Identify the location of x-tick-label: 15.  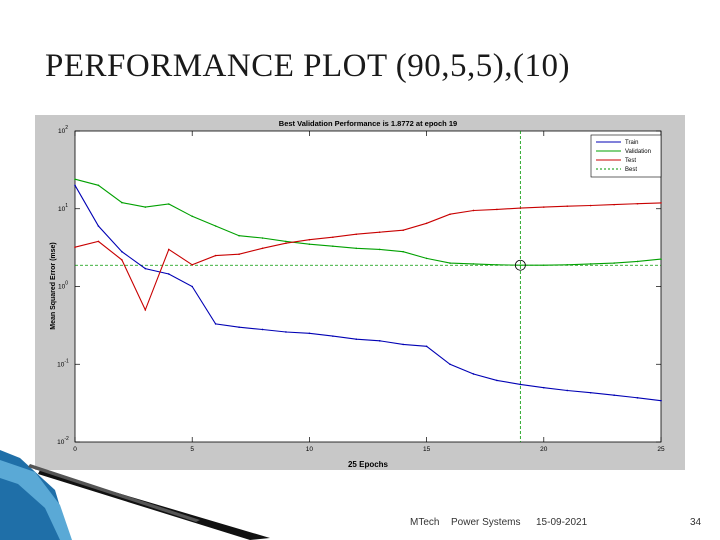
(427, 449).